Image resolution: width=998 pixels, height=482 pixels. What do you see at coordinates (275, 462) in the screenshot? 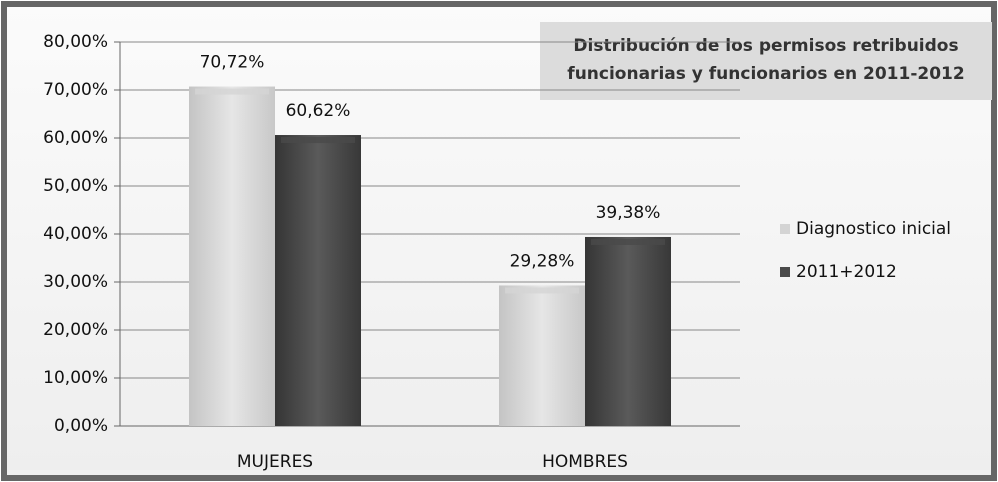
I see `x-tick-label: MUJERES` at bounding box center [275, 462].